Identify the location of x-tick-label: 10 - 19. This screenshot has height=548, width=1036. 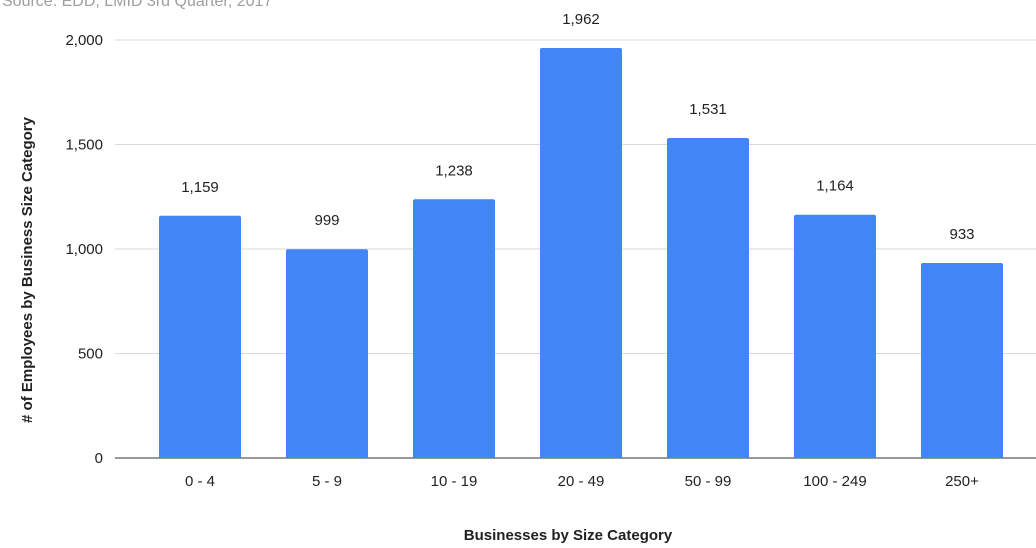
(454, 481).